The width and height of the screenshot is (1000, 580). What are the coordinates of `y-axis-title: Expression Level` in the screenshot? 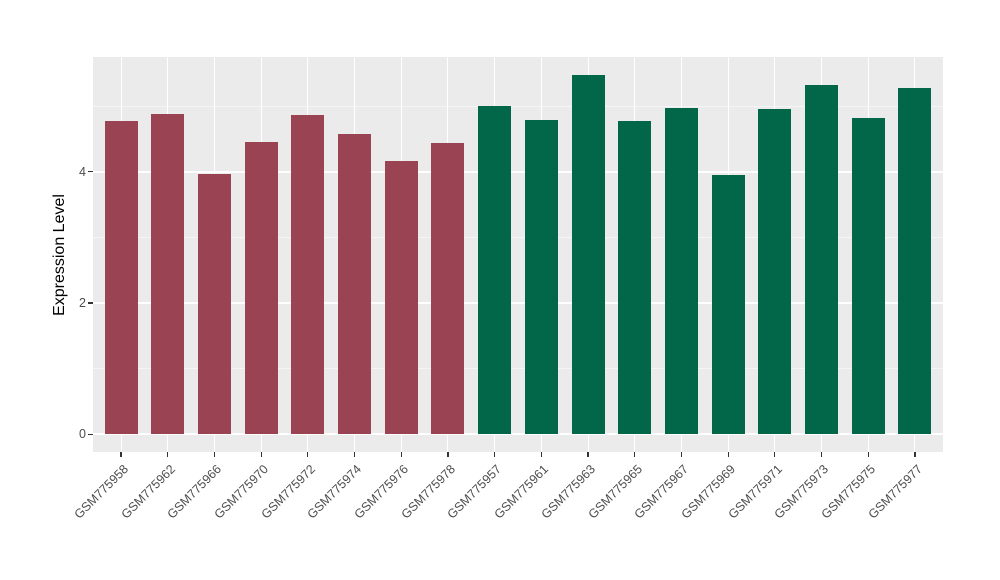 It's located at (60, 254).